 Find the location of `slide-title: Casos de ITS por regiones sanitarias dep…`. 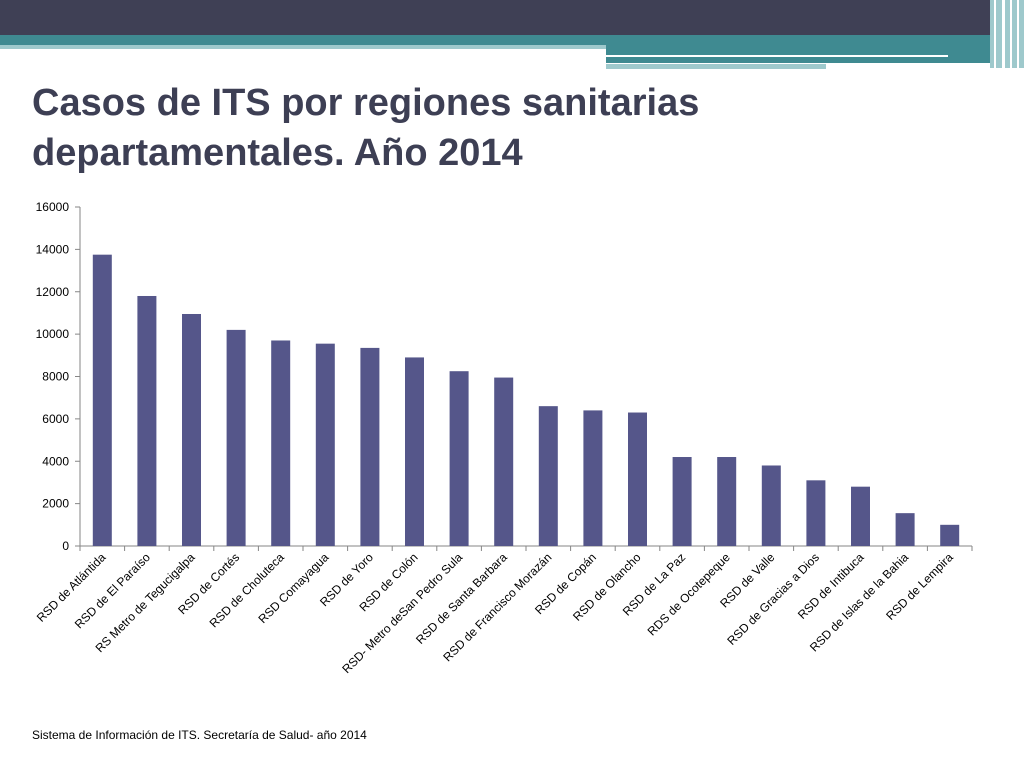

slide-title: Casos de ITS por regiones sanitarias dep… is located at coordinates (482, 128).